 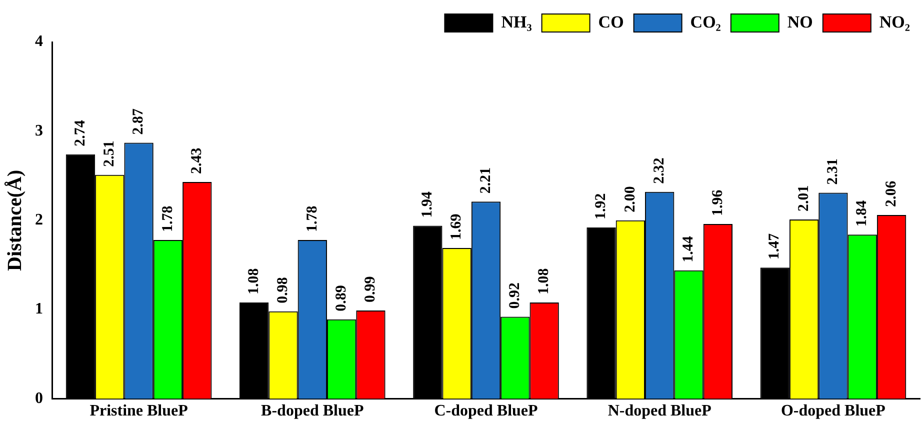 What do you see at coordinates (486, 411) in the screenshot?
I see `x-tick-label: C-doped BlueP` at bounding box center [486, 411].